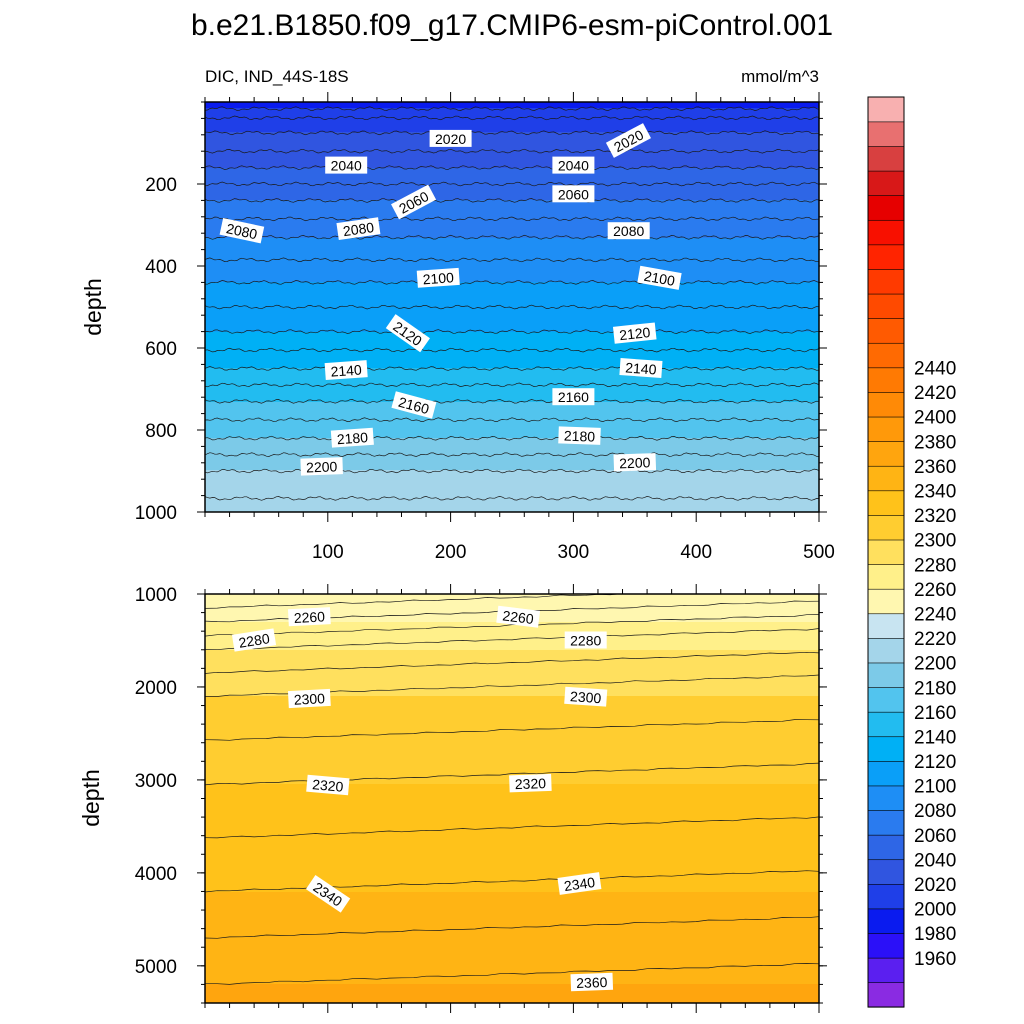 The height and width of the screenshot is (1024, 1024). Describe the element at coordinates (579, 884) in the screenshot. I see `contour-label-text: 2340` at that location.